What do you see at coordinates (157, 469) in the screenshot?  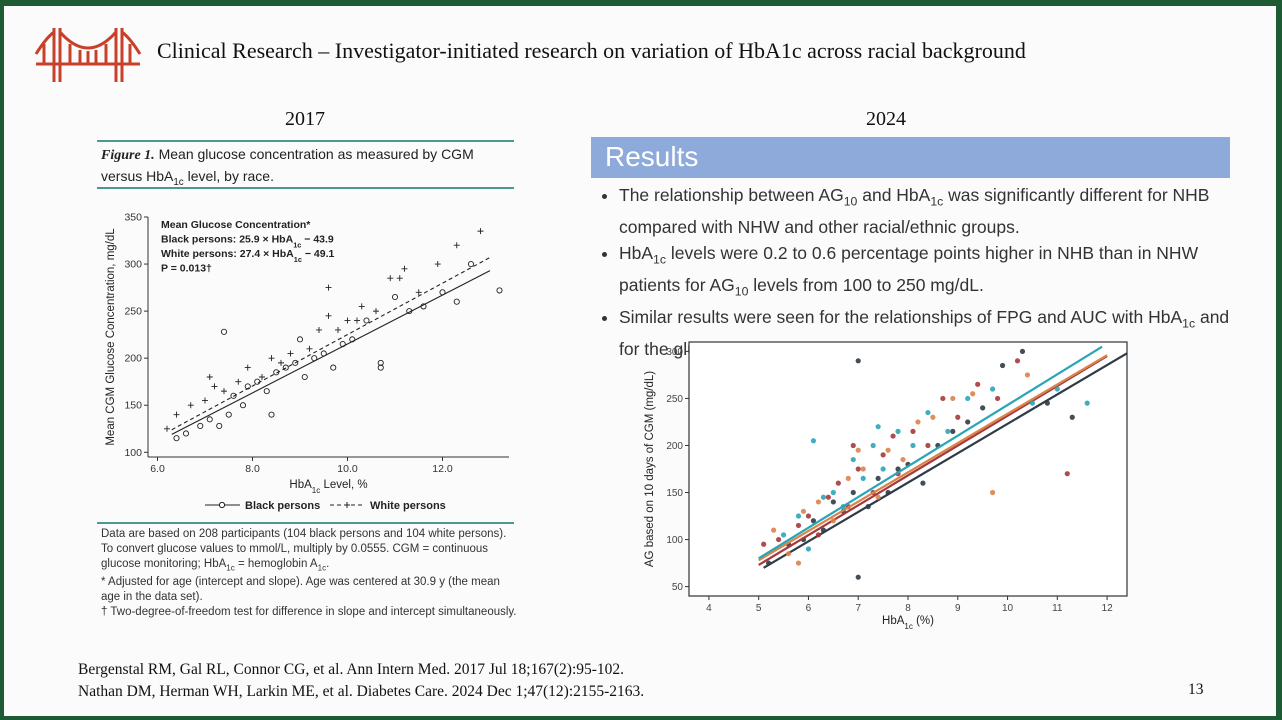 I see `x-tick-label: 6.0` at bounding box center [157, 469].